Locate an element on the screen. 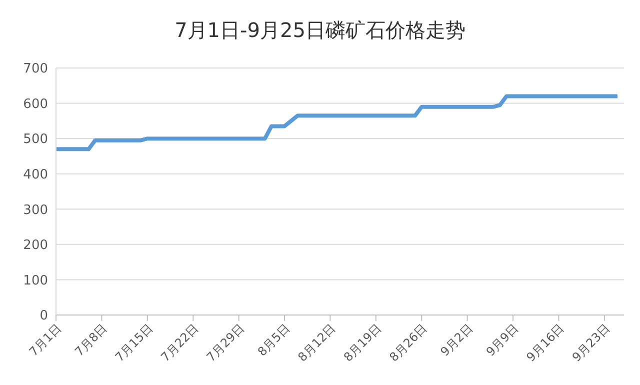 This screenshot has width=640, height=385. x-tick-label: 9月9日 is located at coordinates (502, 340).